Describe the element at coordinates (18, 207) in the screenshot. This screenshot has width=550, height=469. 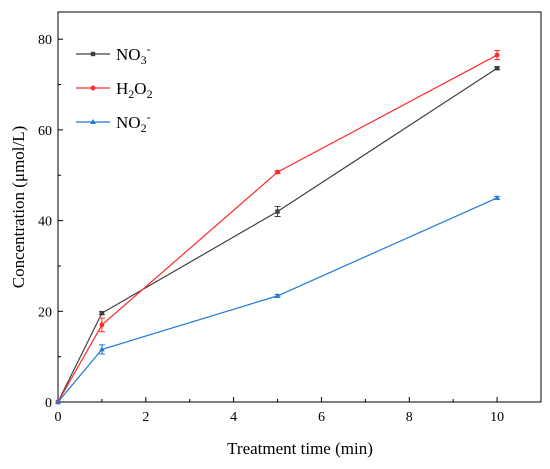
I see `y-axis-title: Concentration (μmol/L)` at that location.